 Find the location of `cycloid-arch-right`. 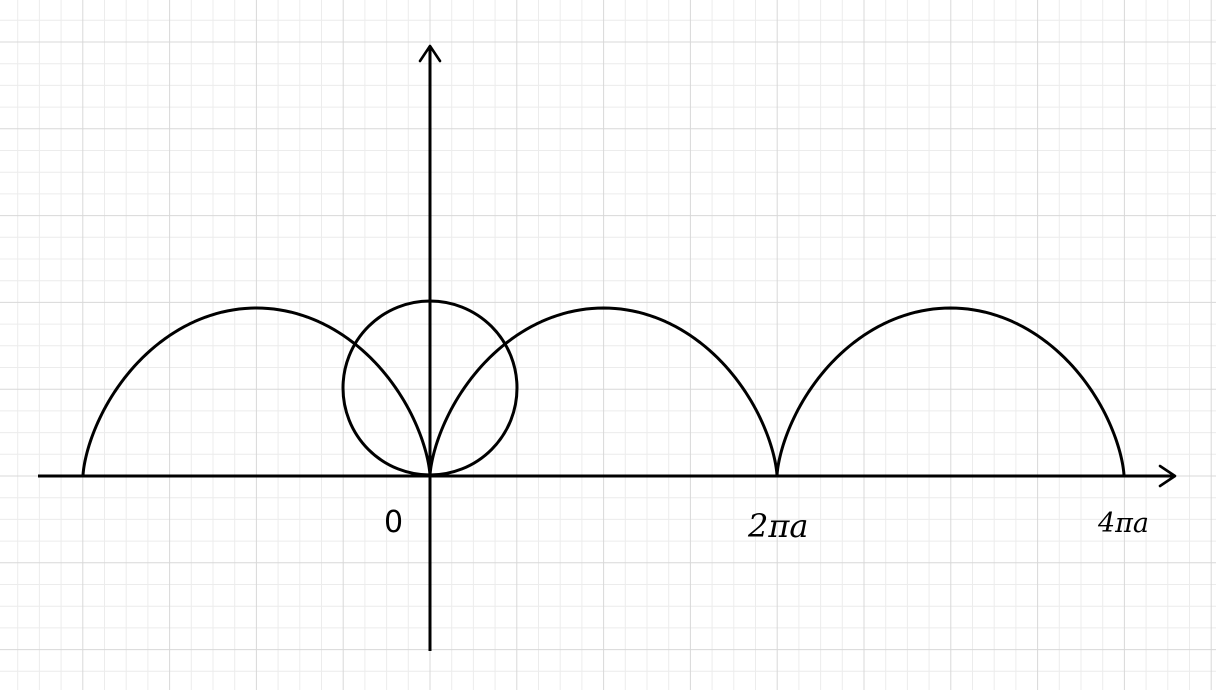

cycloid-arch-right is located at coordinates (950, 392).